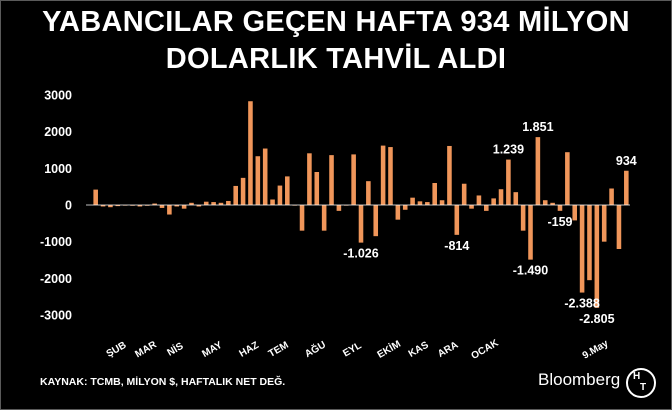  I want to click on x-tick-label: NİS, so click(175, 349).